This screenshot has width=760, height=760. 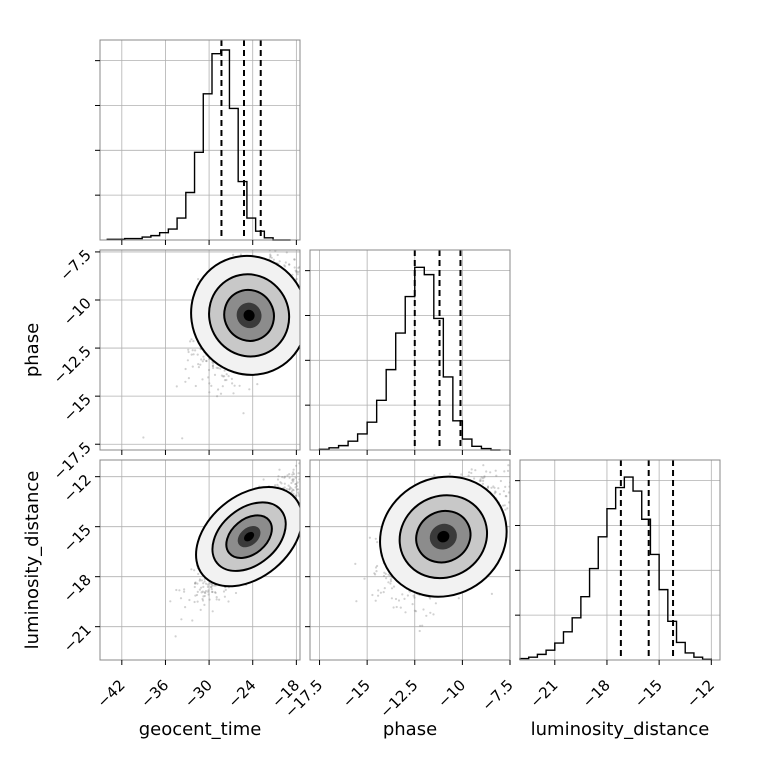 What do you see at coordinates (410, 350) in the screenshot?
I see `hist-frame-phase` at bounding box center [410, 350].